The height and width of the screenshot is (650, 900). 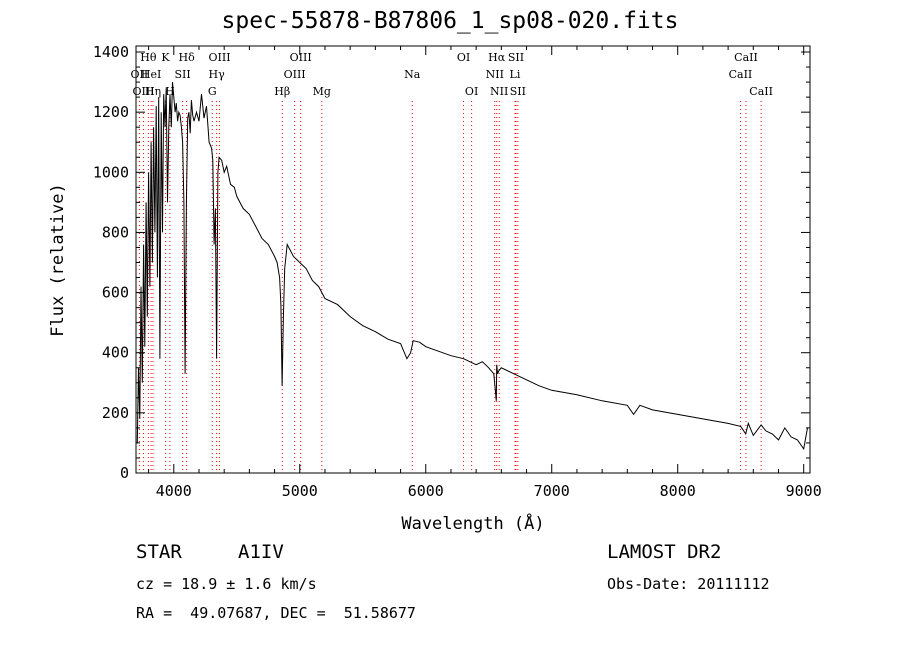 What do you see at coordinates (153, 91) in the screenshot?
I see `line-marker-label: Hη` at bounding box center [153, 91].